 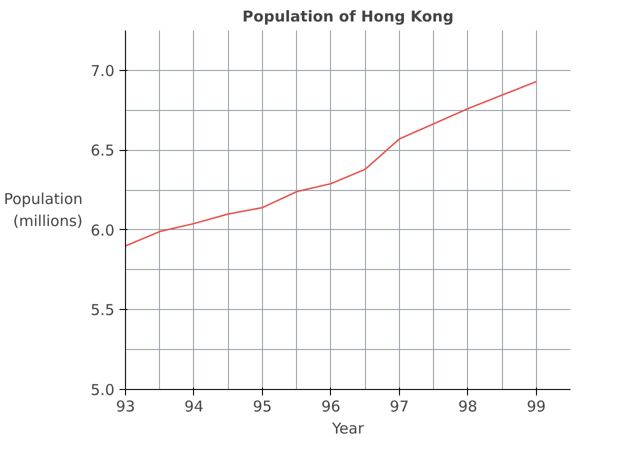 I want to click on x-axis-title: Year, so click(x=348, y=429).